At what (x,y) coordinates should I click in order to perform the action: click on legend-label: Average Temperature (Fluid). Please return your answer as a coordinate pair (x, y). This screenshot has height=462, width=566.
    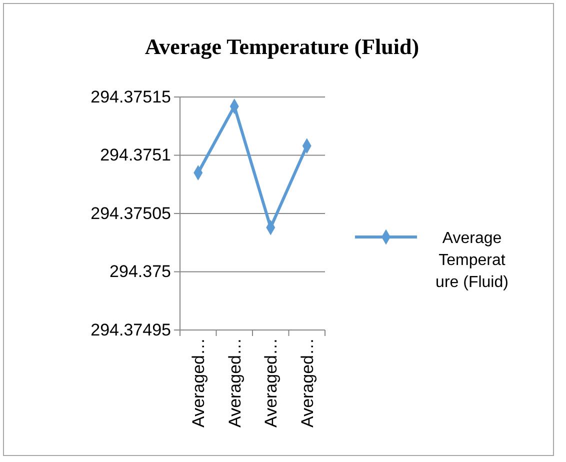
    Looking at the image, I should click on (472, 260).